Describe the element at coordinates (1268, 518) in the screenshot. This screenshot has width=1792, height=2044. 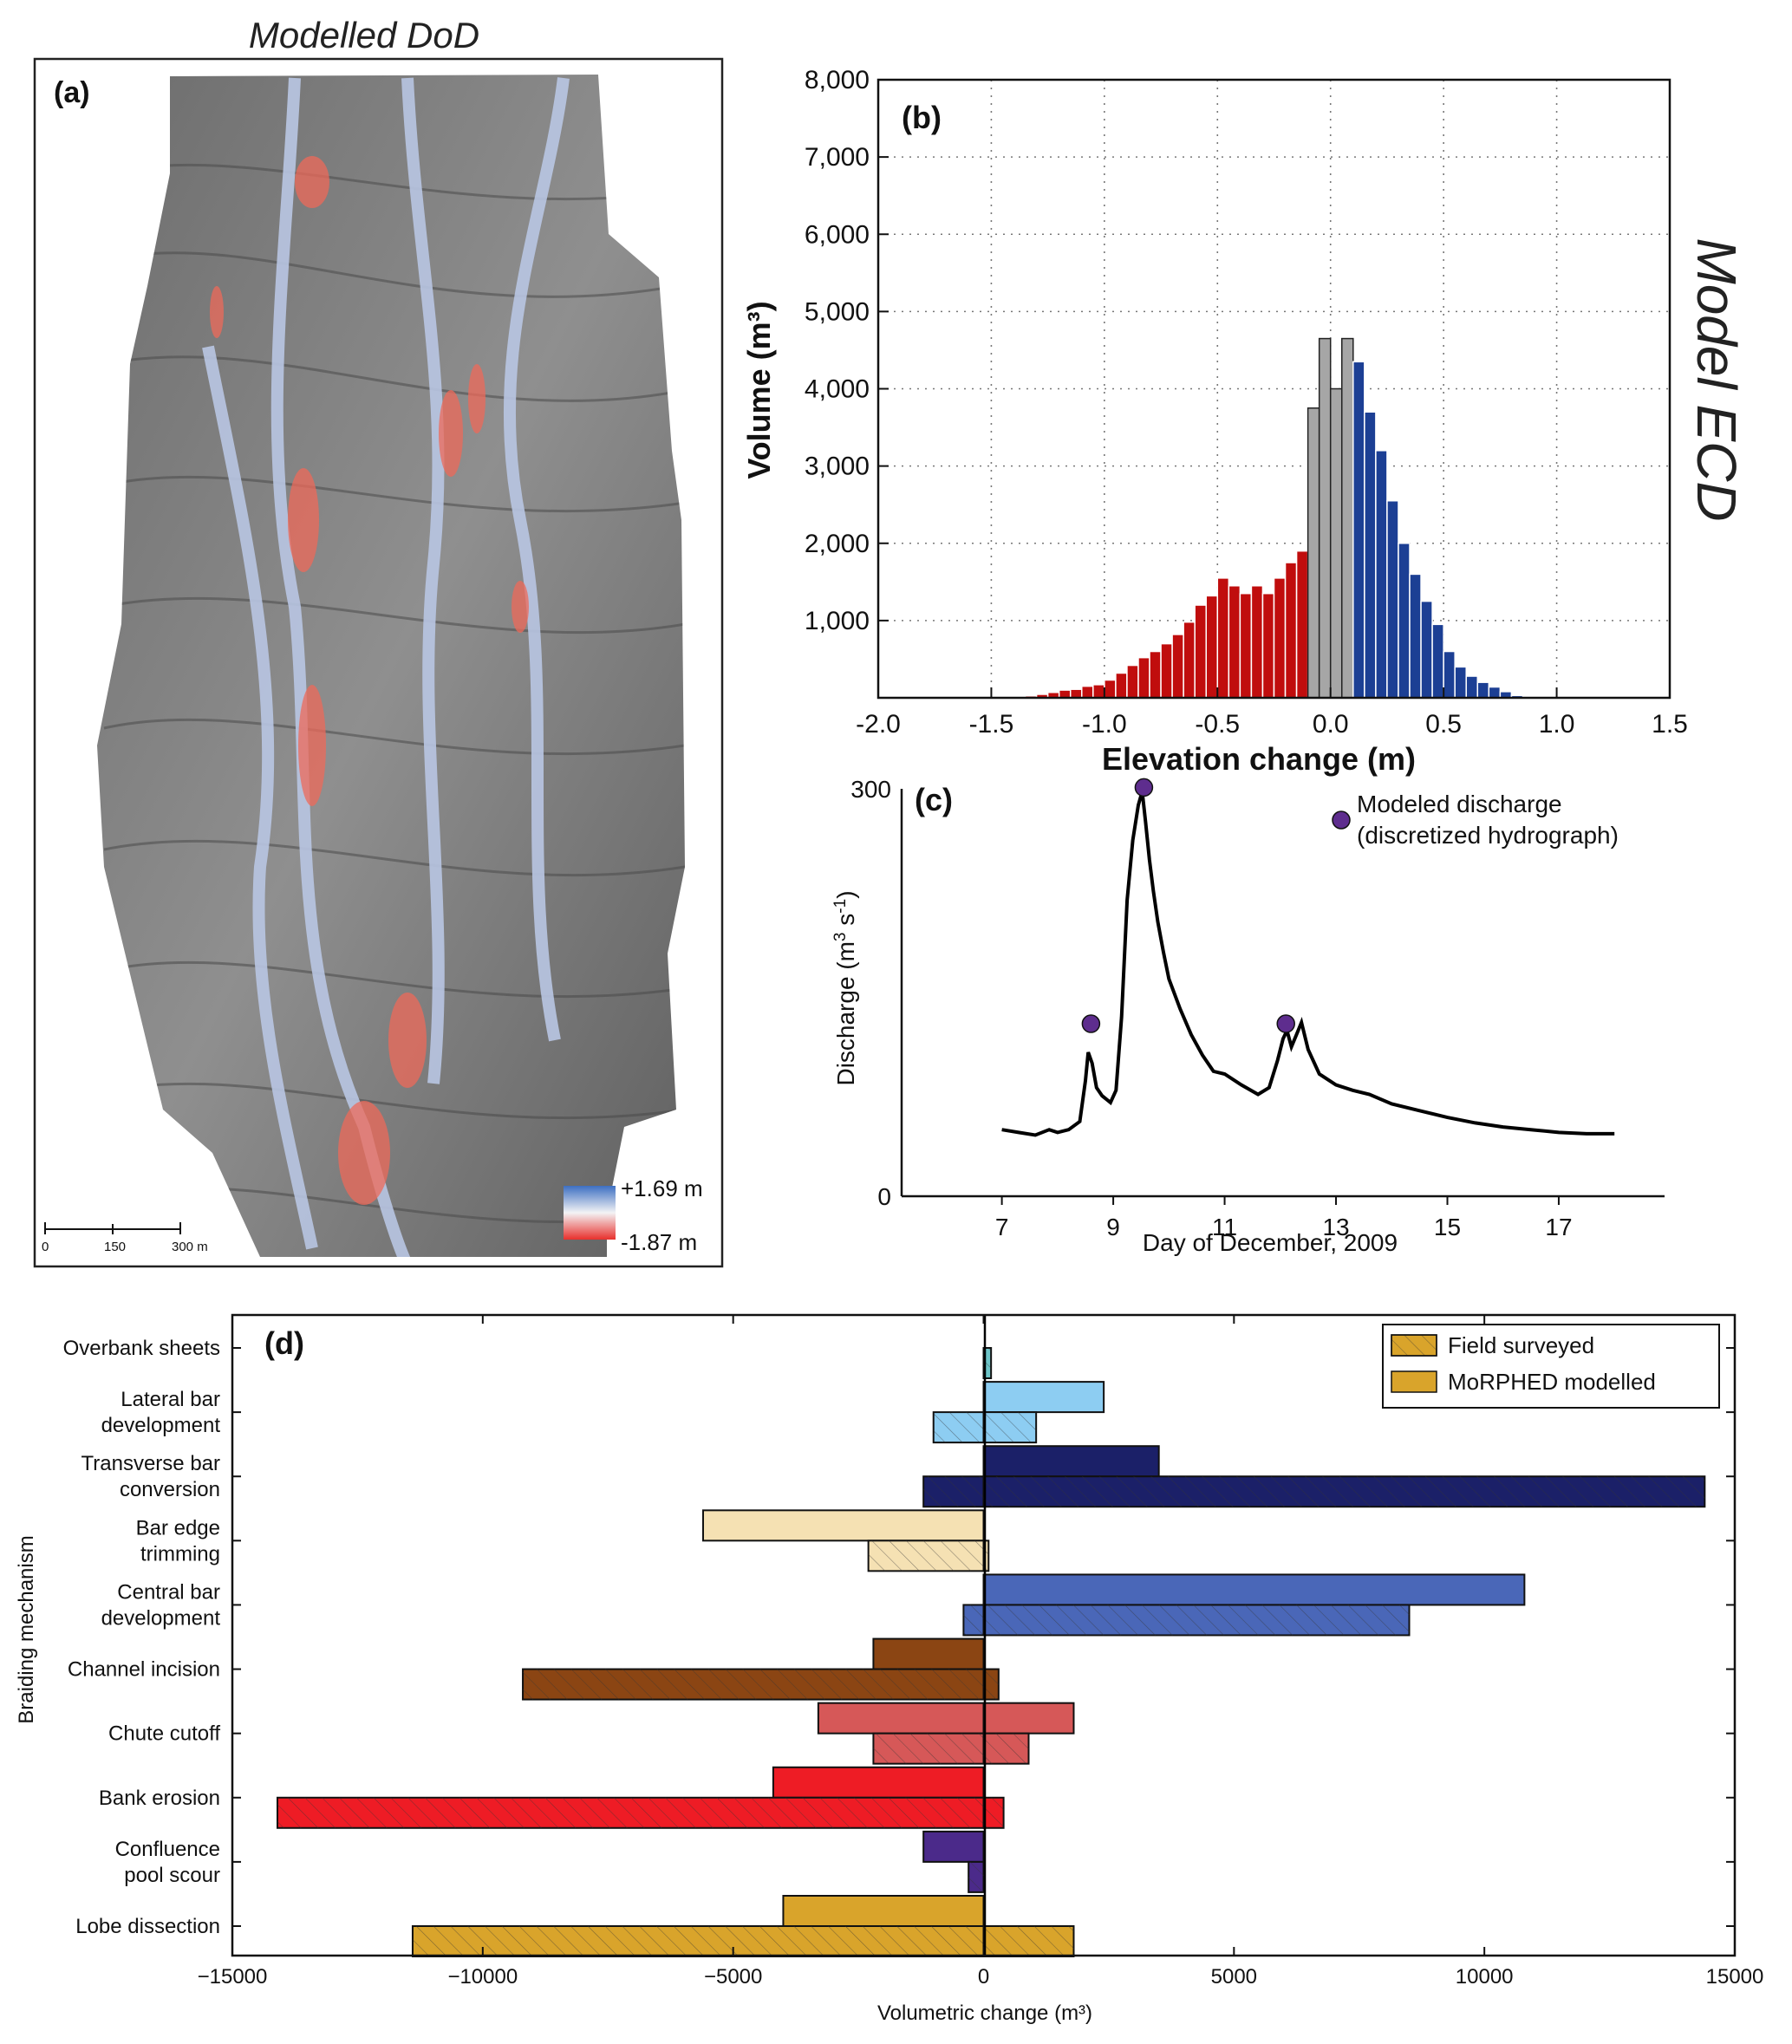
I see `histogram-bars` at that location.